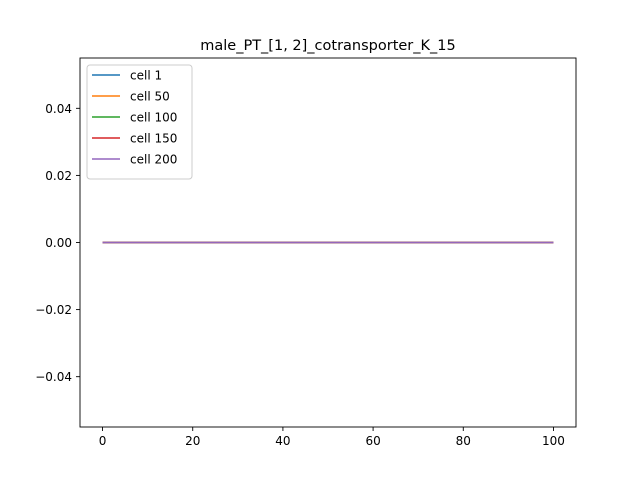 The width and height of the screenshot is (640, 480). What do you see at coordinates (150, 97) in the screenshot?
I see `legend-label: cell 50` at bounding box center [150, 97].